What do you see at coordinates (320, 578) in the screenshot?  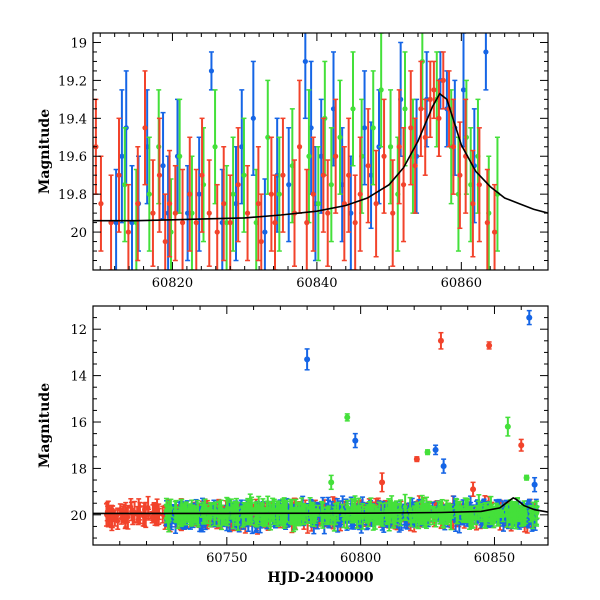 I see `x-axis-label: HJD-2400000` at bounding box center [320, 578].